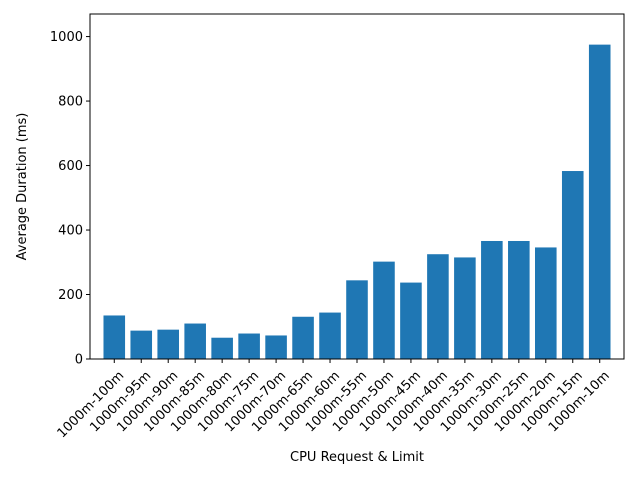  I want to click on bar-1000m-10m, so click(599, 202).